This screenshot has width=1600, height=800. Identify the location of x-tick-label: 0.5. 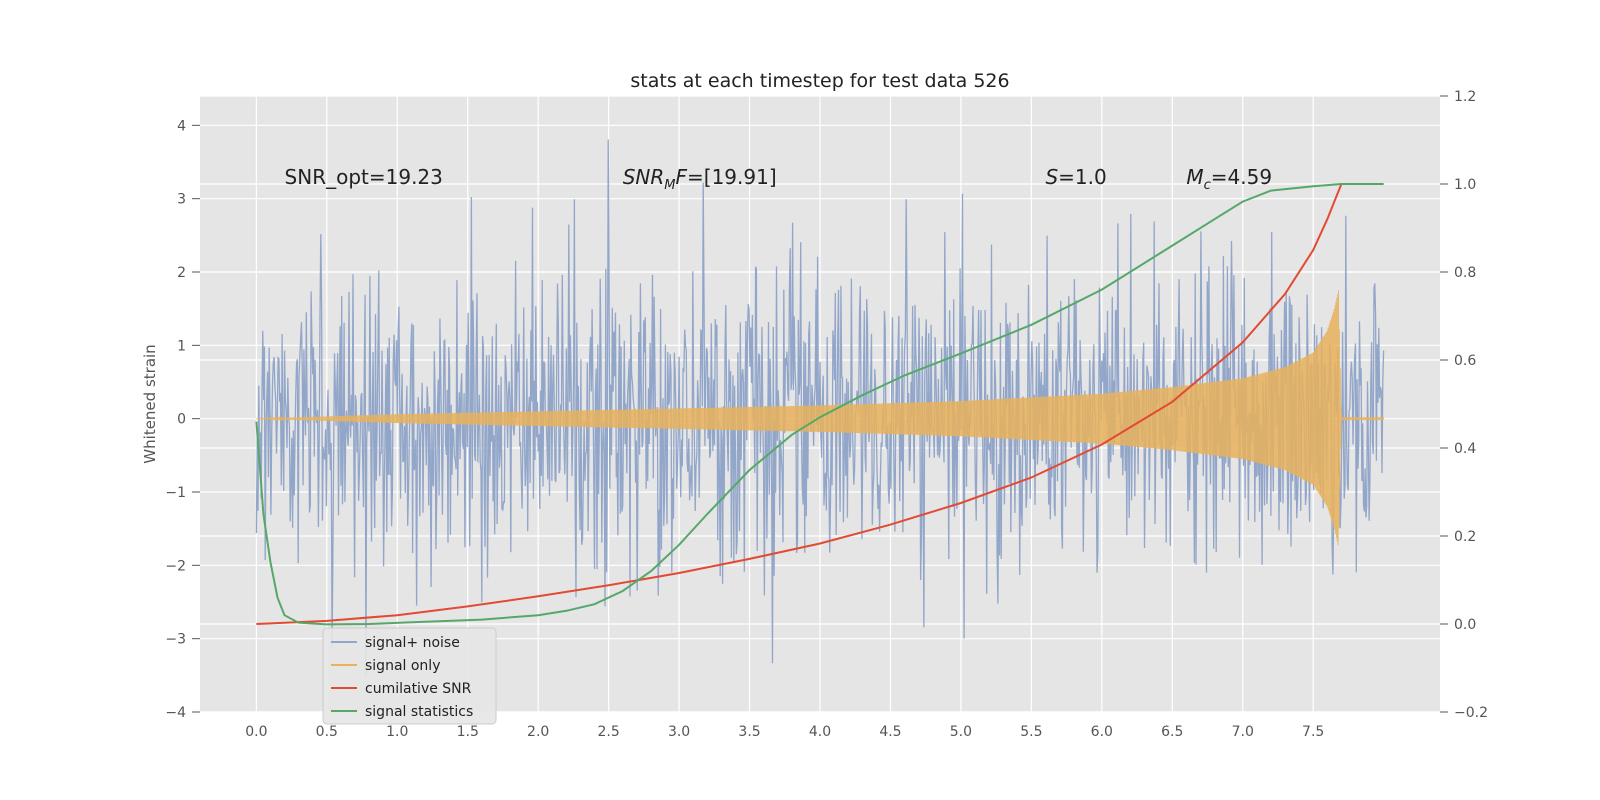
(327, 732).